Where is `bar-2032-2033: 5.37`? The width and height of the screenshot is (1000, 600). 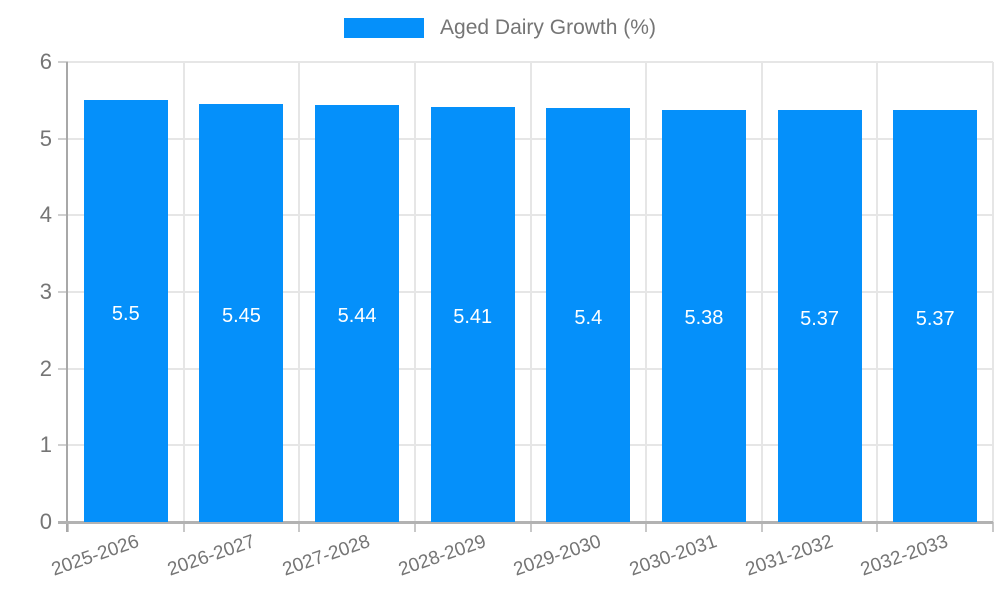 bar-2032-2033: 5.37 is located at coordinates (935, 316).